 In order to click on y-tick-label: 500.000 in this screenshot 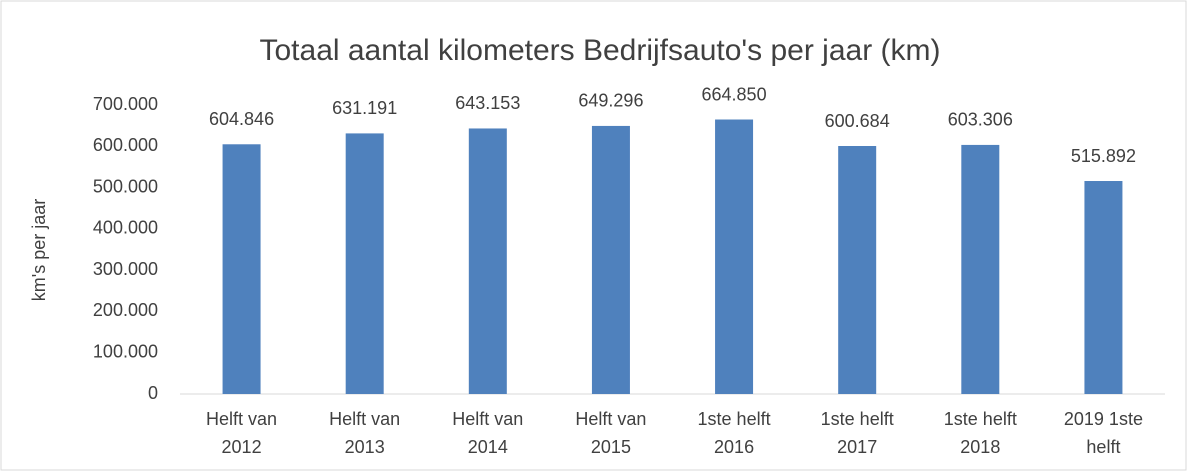, I will do `click(125, 186)`.